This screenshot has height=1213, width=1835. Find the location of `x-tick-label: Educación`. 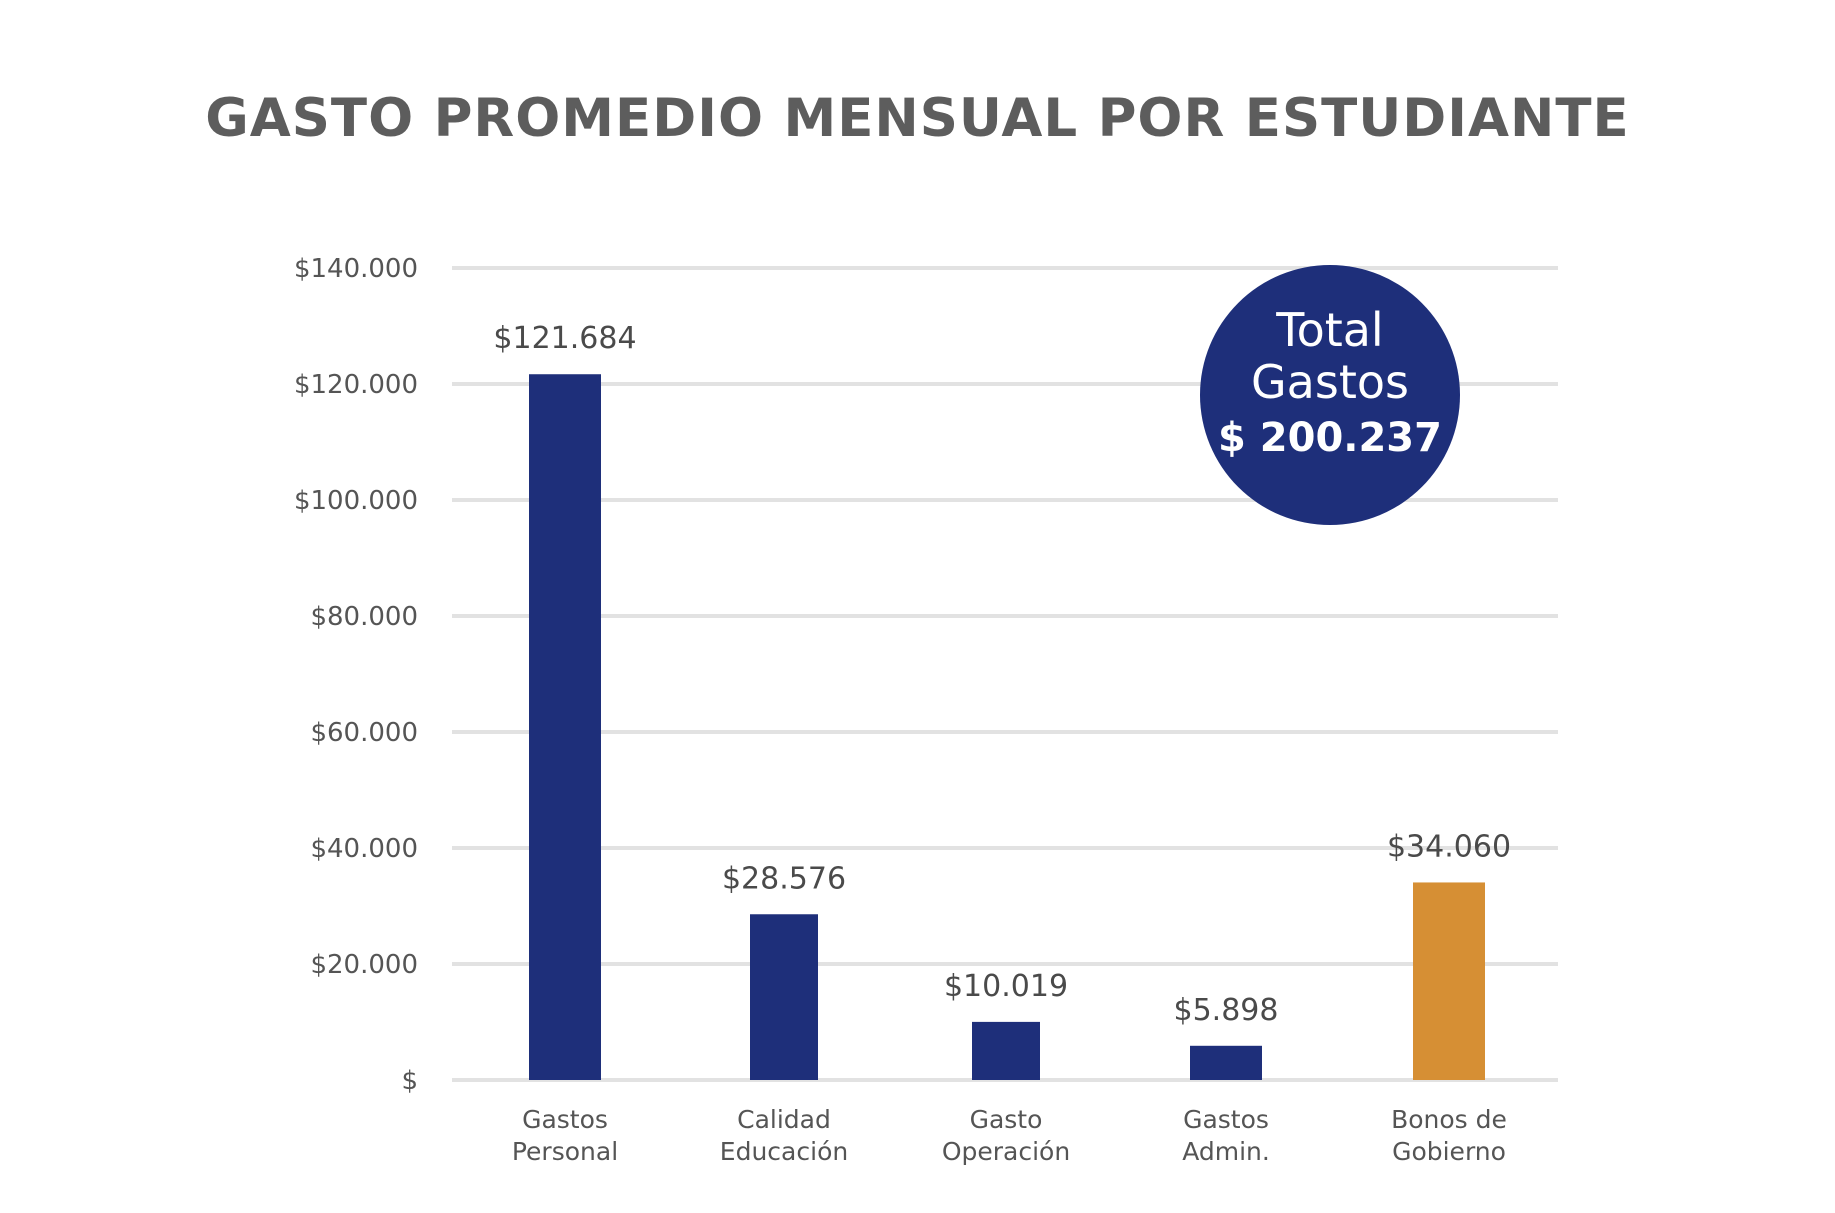

x-tick-label: Educación is located at coordinates (784, 1151).